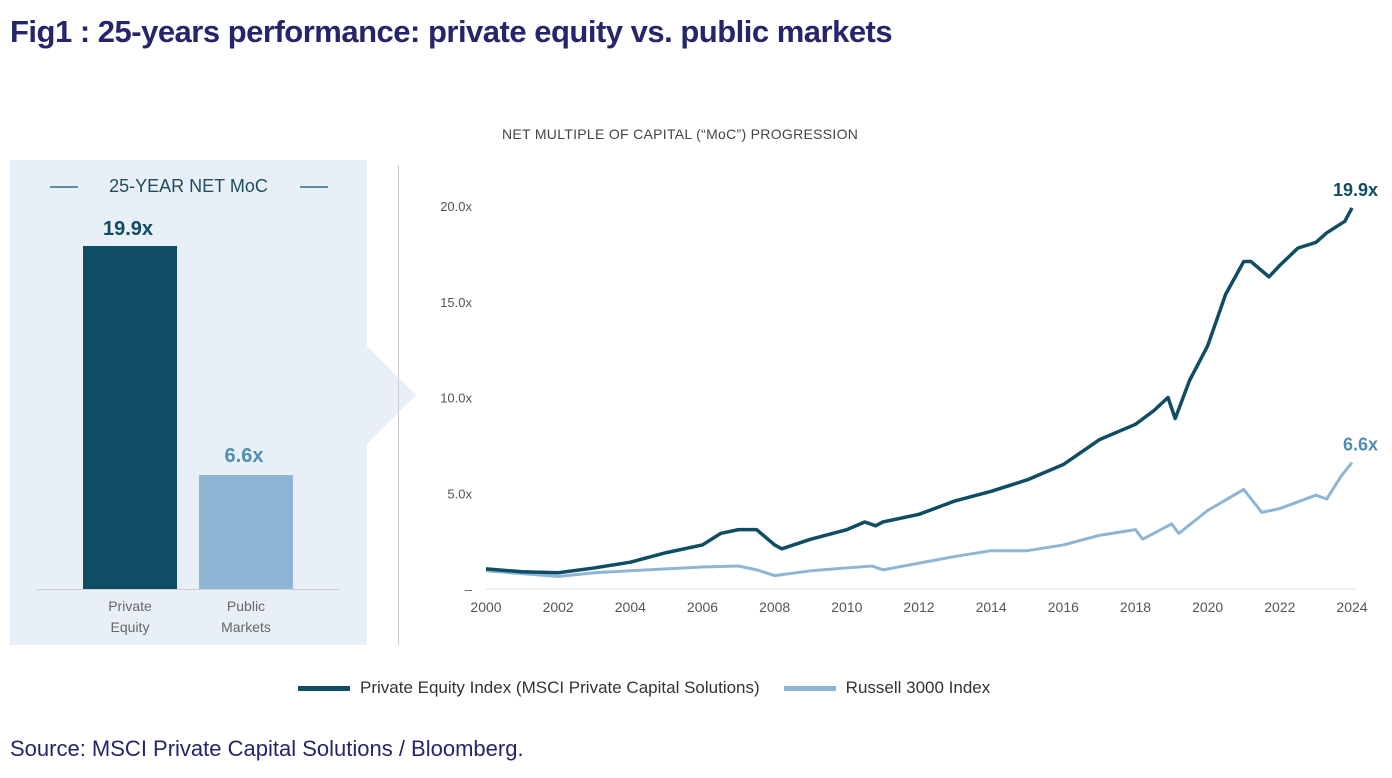 The height and width of the screenshot is (778, 1392). Describe the element at coordinates (246, 616) in the screenshot. I see `bar-category-public: Public Markets` at that location.